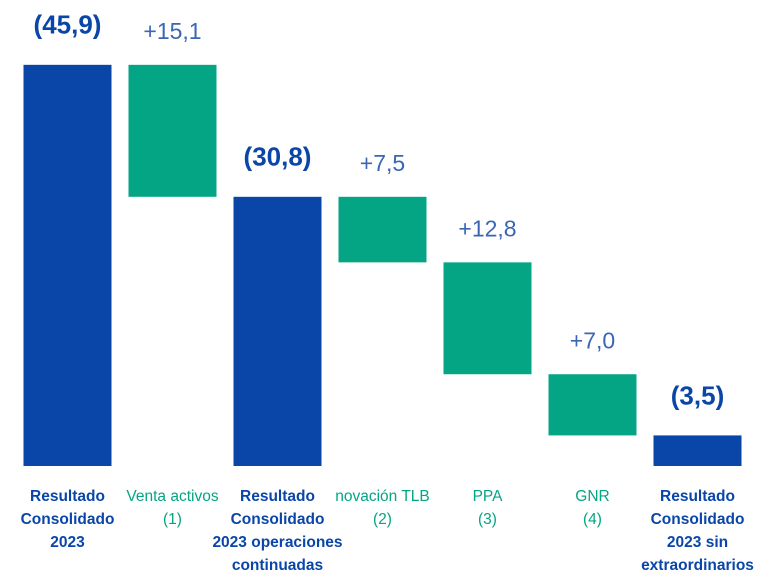 The image size is (771, 574). I want to click on category-label: novación TLB (2), so click(382, 508).